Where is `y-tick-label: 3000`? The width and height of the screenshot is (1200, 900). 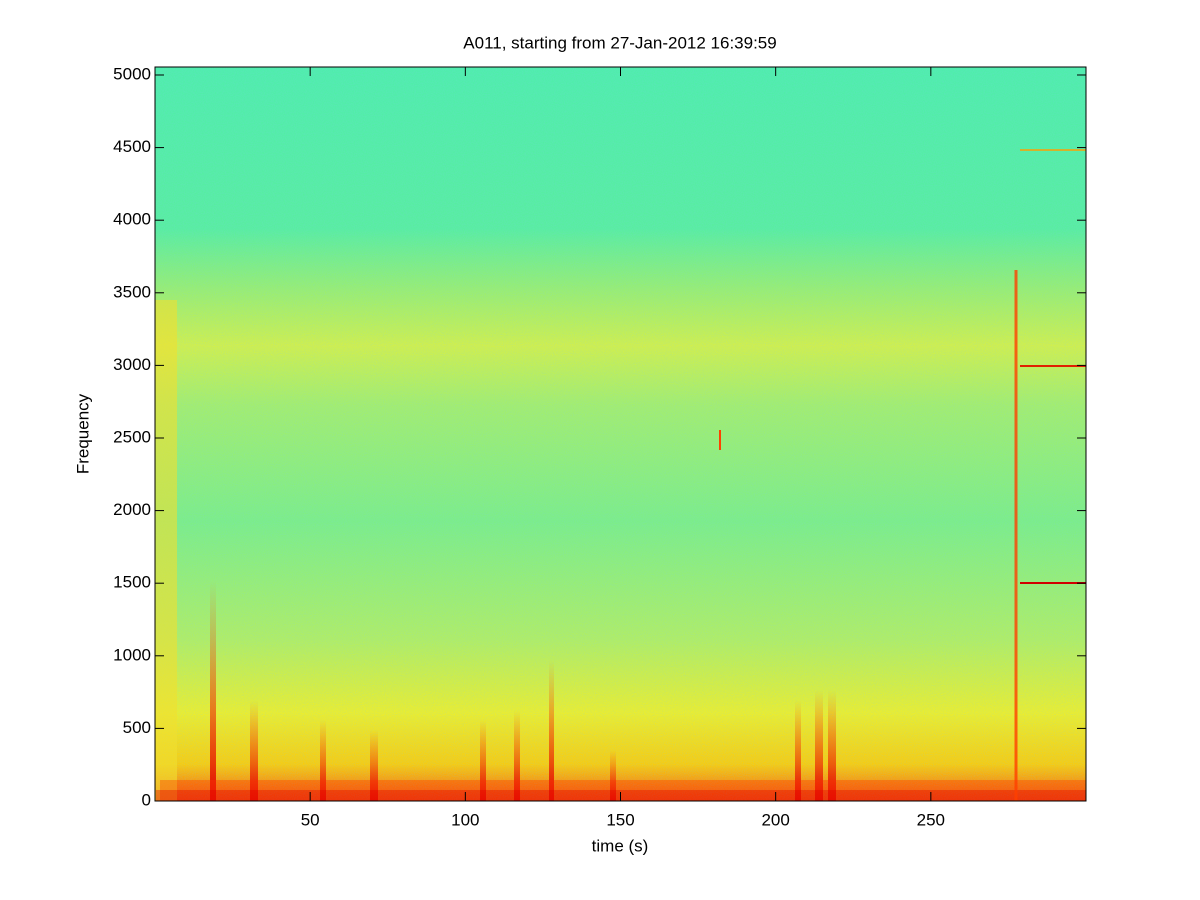 y-tick-label: 3000 is located at coordinates (132, 364).